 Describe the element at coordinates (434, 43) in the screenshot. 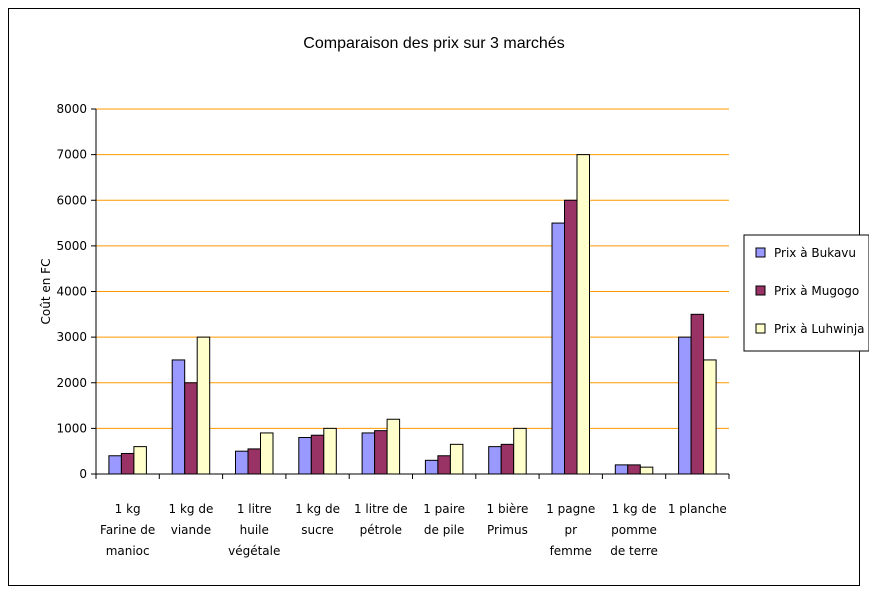

I see `chart-title: Comparaison des prix sur 3 marchés` at that location.